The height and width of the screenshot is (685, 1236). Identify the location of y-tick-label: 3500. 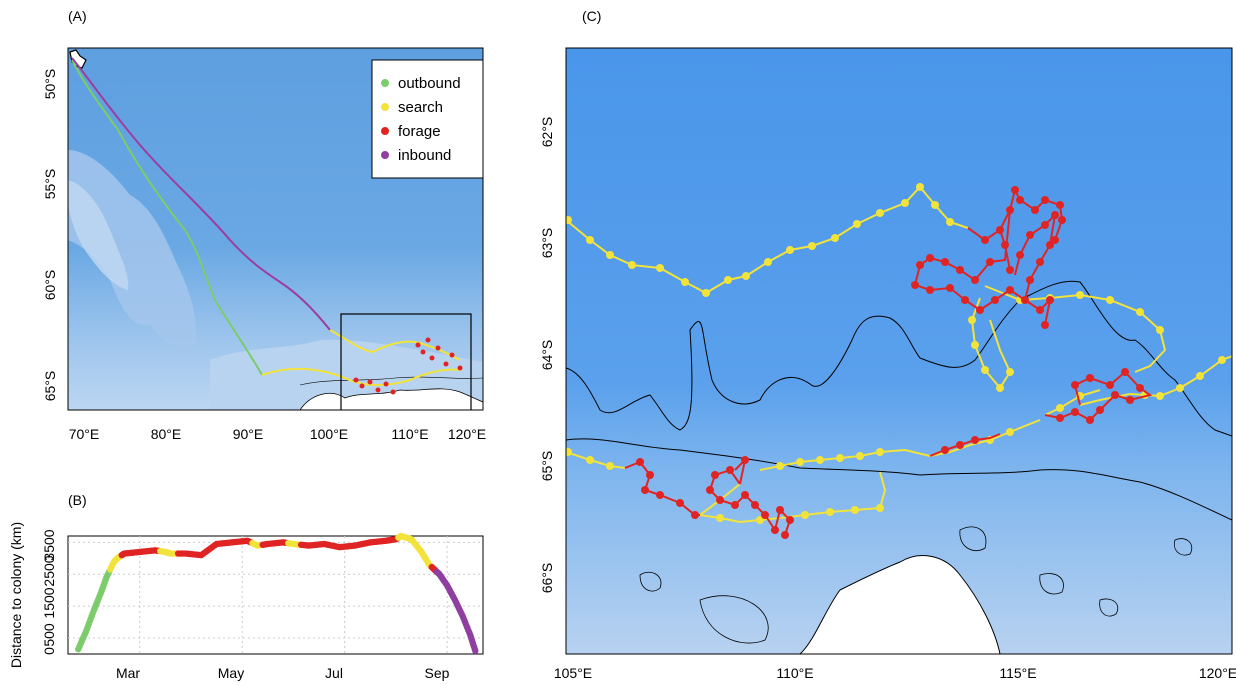
(49, 544).